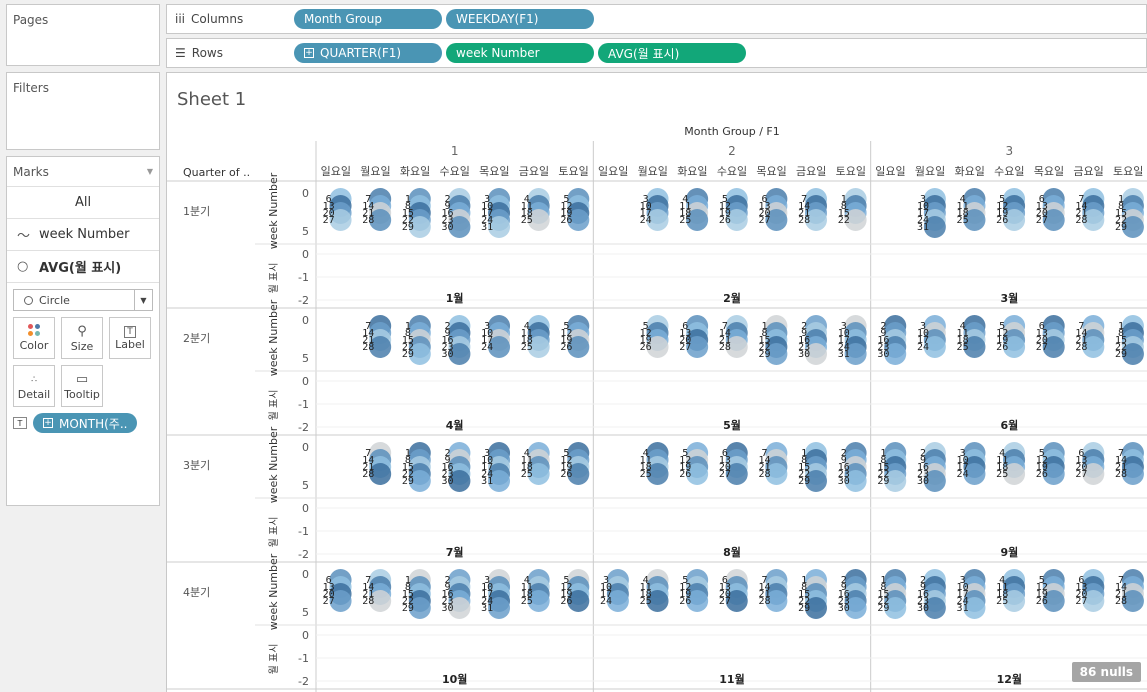 This screenshot has width=1147, height=692. What do you see at coordinates (83, 172) in the screenshot?
I see `marks-header: Marks ▼` at bounding box center [83, 172].